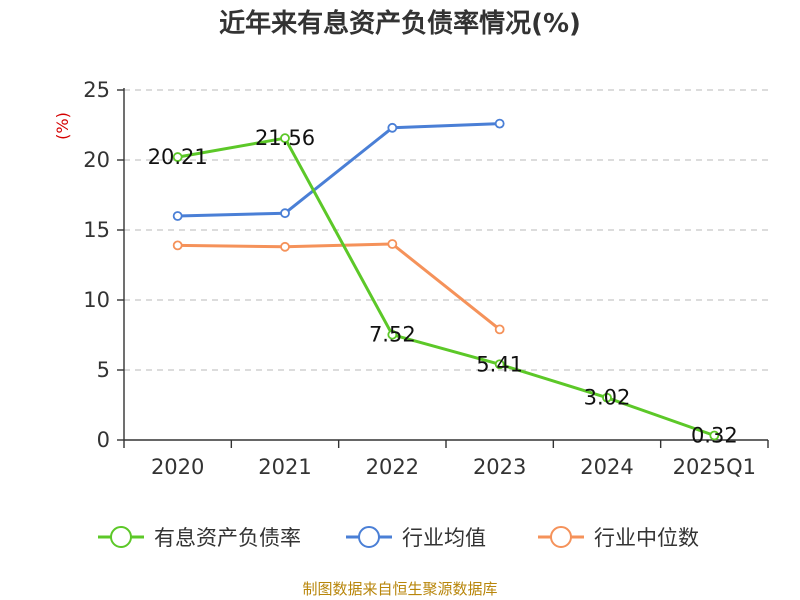 The height and width of the screenshot is (600, 800). Describe the element at coordinates (96, 90) in the screenshot. I see `y-tick-label: 25` at that location.